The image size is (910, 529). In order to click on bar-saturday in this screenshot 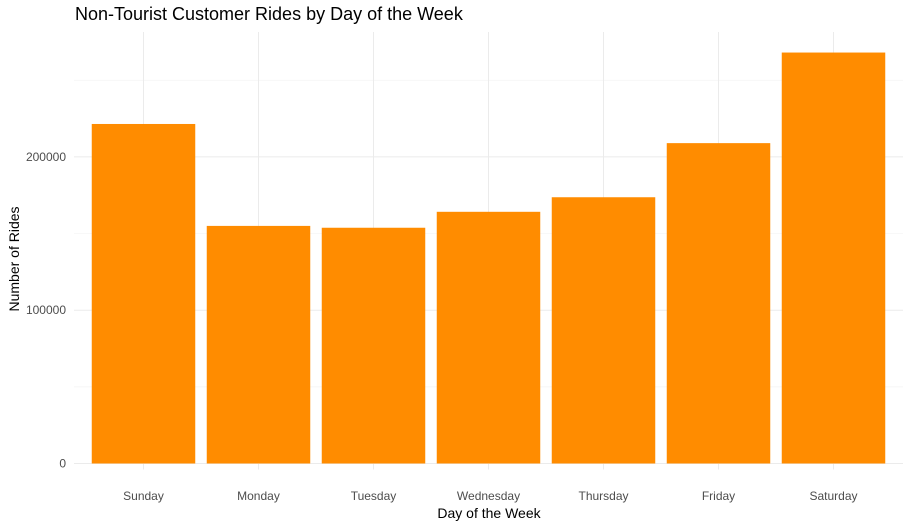, I will do `click(833, 258)`.